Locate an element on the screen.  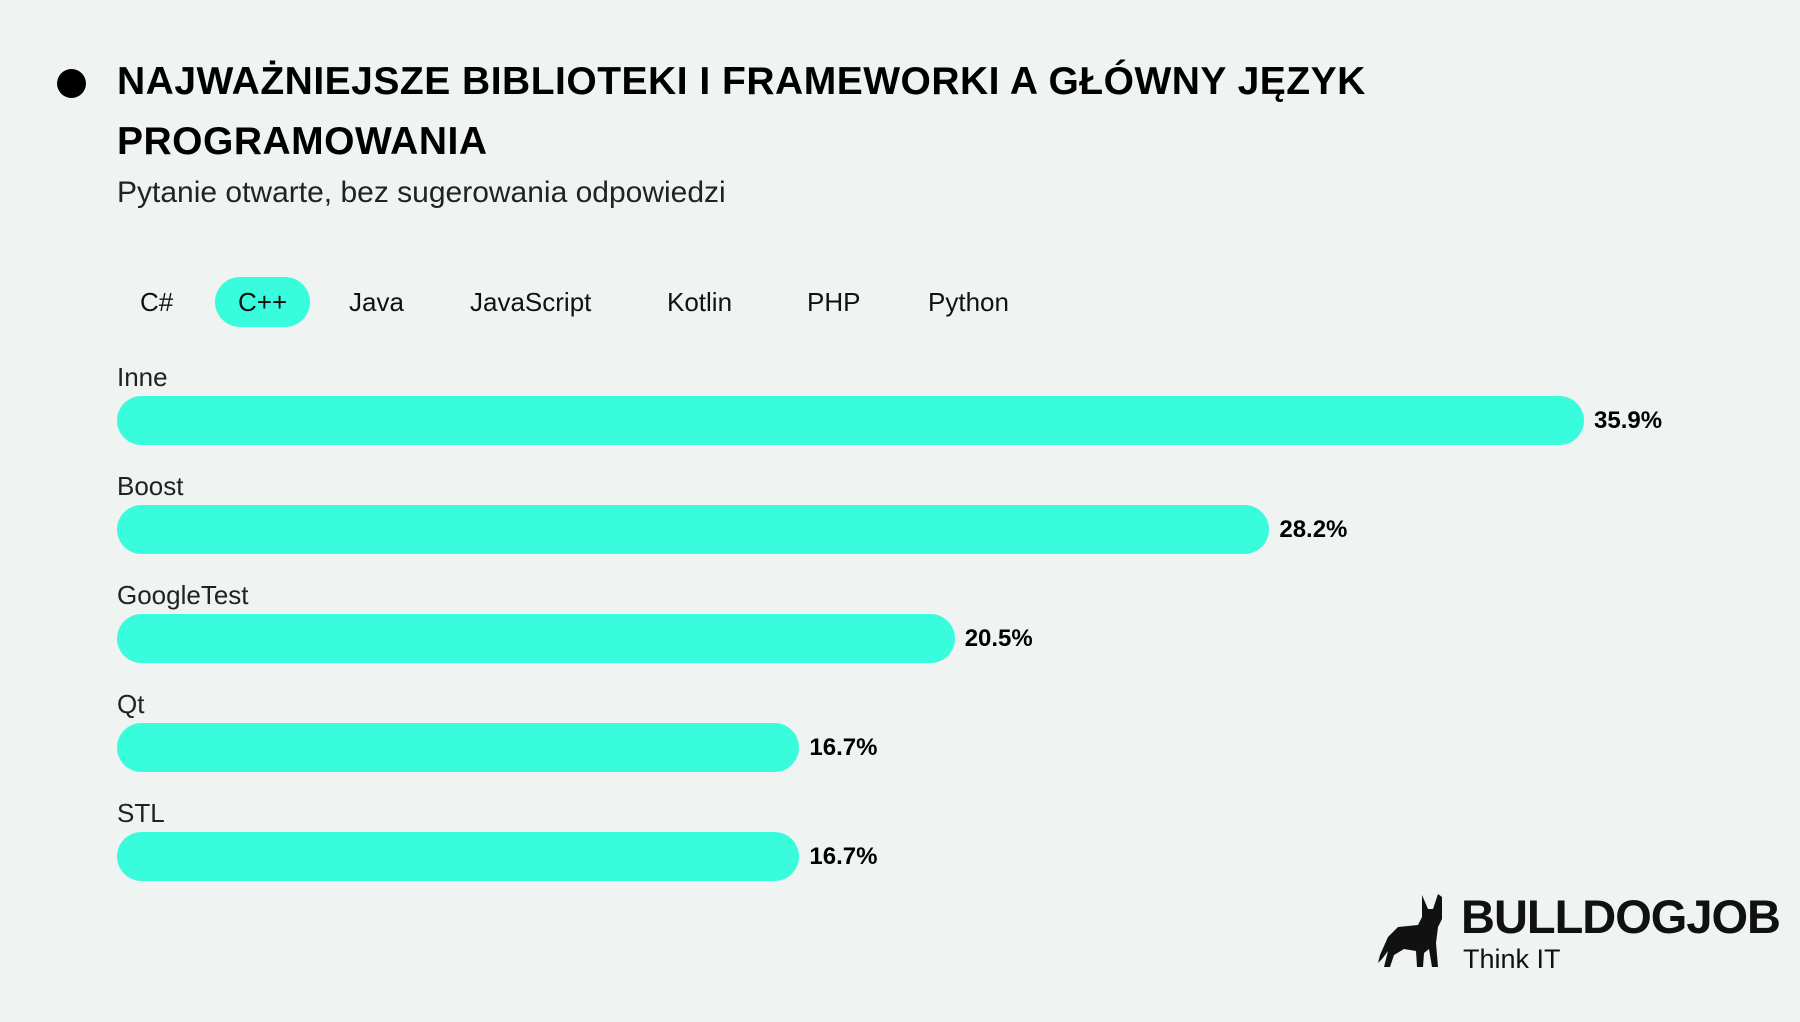
bar-stl is located at coordinates (458, 856).